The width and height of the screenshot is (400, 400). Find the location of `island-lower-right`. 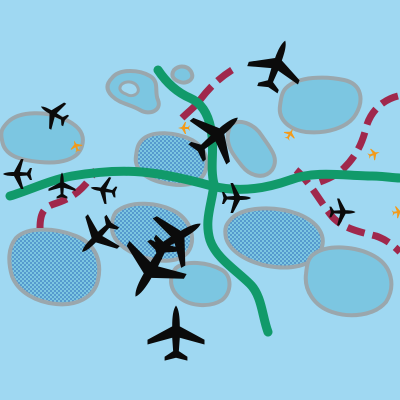

island-lower-right is located at coordinates (348, 281).